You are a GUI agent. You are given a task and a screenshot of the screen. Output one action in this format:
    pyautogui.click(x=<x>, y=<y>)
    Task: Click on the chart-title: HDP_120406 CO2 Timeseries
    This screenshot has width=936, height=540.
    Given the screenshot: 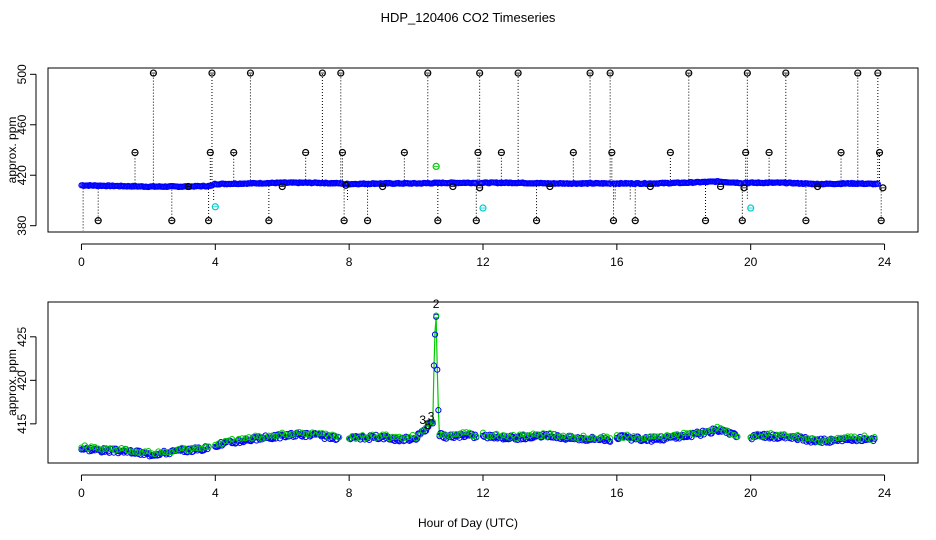 What is the action you would take?
    pyautogui.click(x=468, y=17)
    